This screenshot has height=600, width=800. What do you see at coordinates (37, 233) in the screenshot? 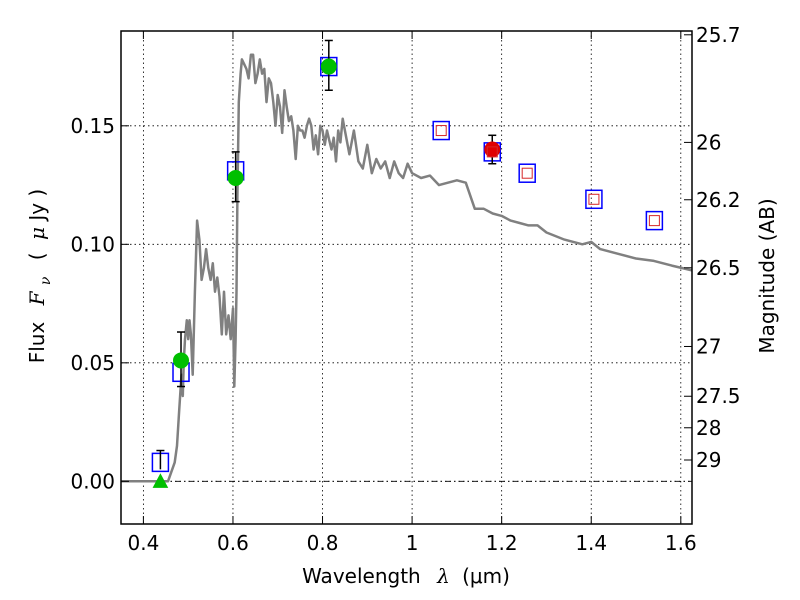
I see `y-axis-label-mu: μ` at bounding box center [37, 233].